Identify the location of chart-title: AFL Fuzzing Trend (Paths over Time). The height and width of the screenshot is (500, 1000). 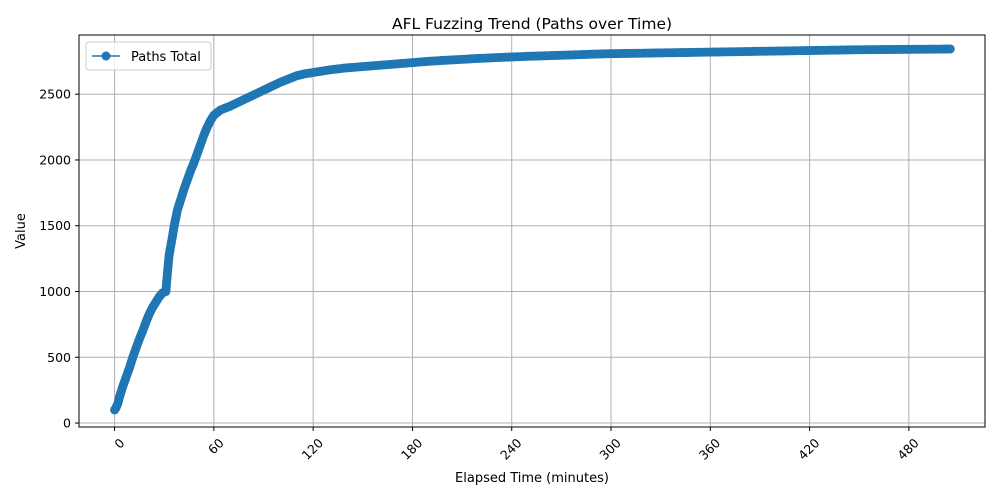
(532, 24).